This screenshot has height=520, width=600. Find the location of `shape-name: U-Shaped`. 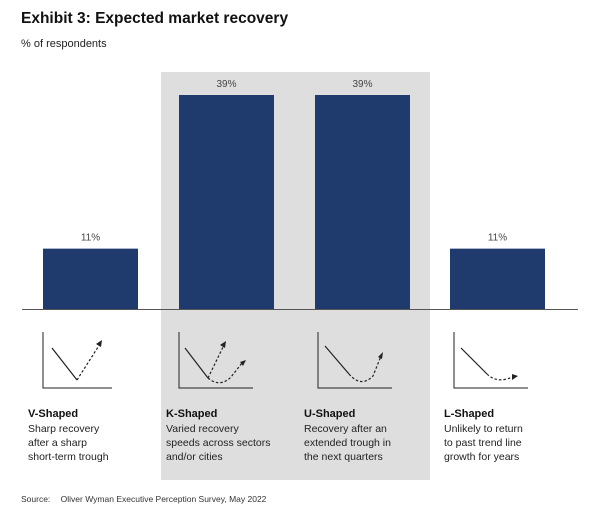

shape-name: U-Shaped is located at coordinates (330, 414).